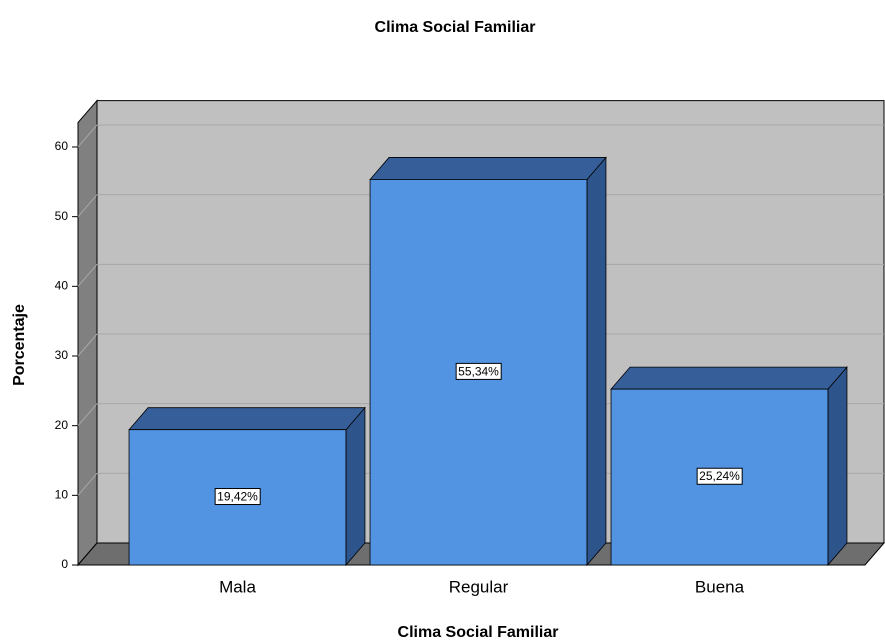 This screenshot has width=885, height=644. What do you see at coordinates (62, 425) in the screenshot?
I see `y-tick-label: 20` at bounding box center [62, 425].